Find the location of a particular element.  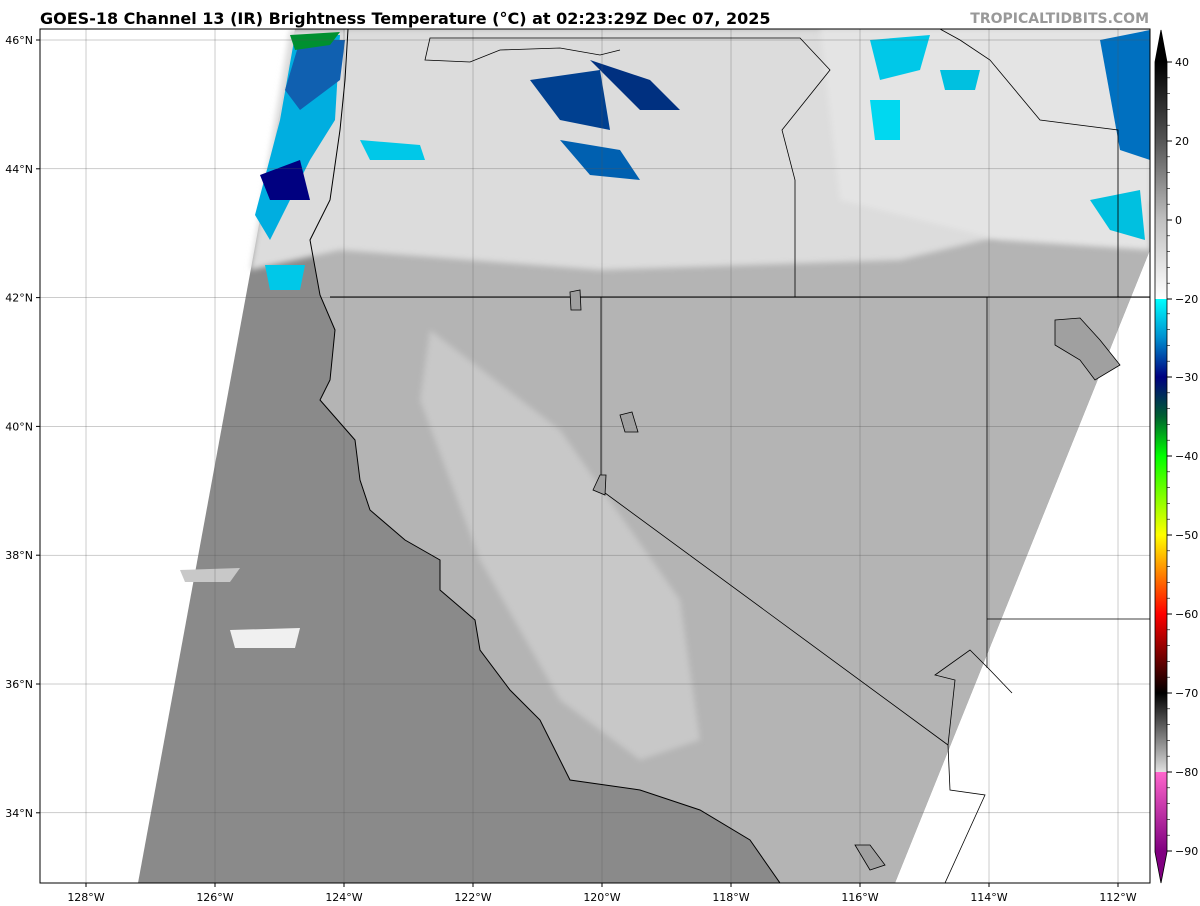

lon-label: 128°W is located at coordinates (85, 897).